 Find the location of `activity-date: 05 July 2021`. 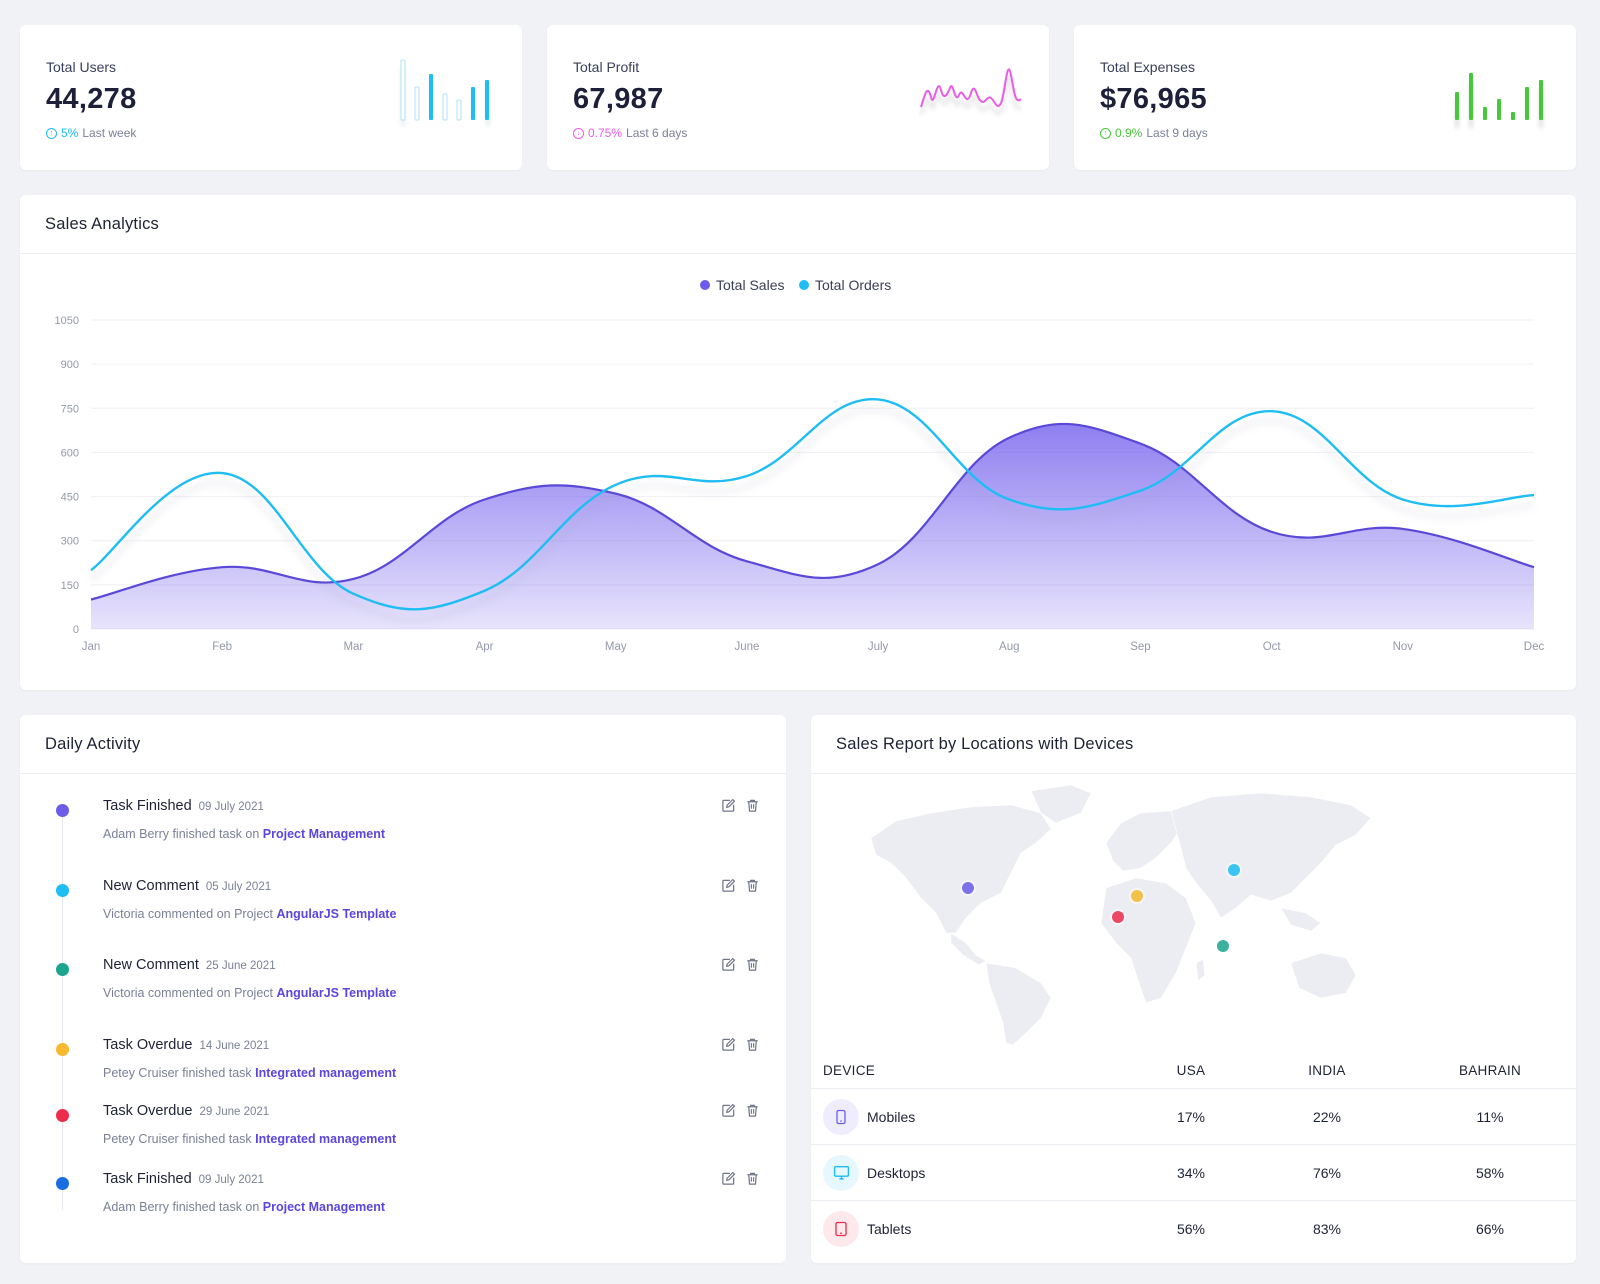

activity-date: 05 July 2021 is located at coordinates (238, 887).